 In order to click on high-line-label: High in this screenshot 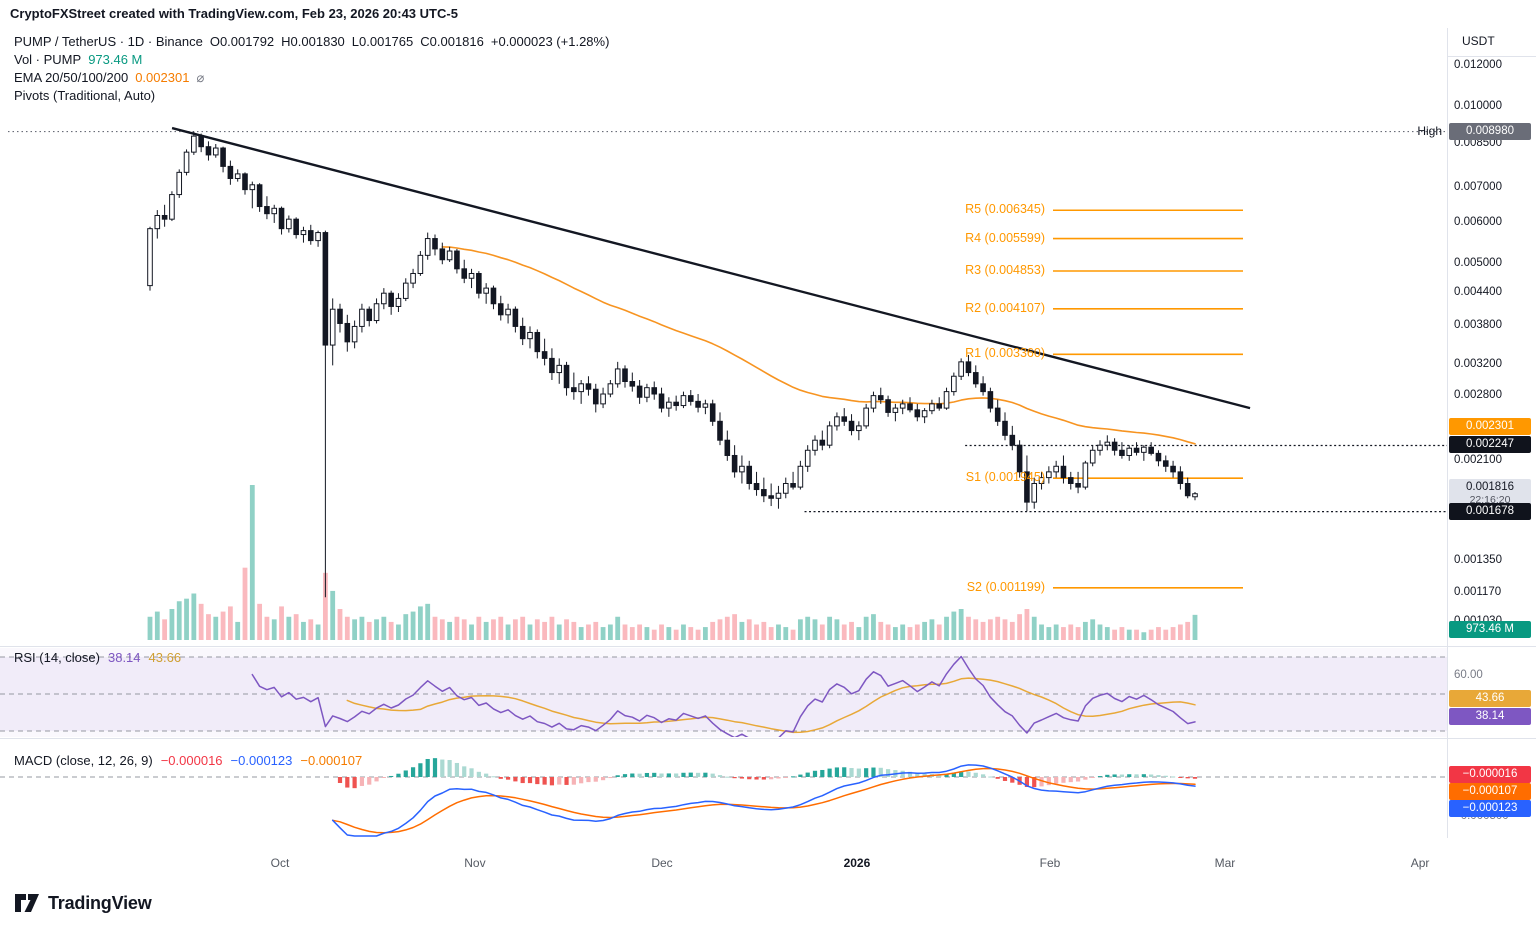, I will do `click(1429, 130)`.